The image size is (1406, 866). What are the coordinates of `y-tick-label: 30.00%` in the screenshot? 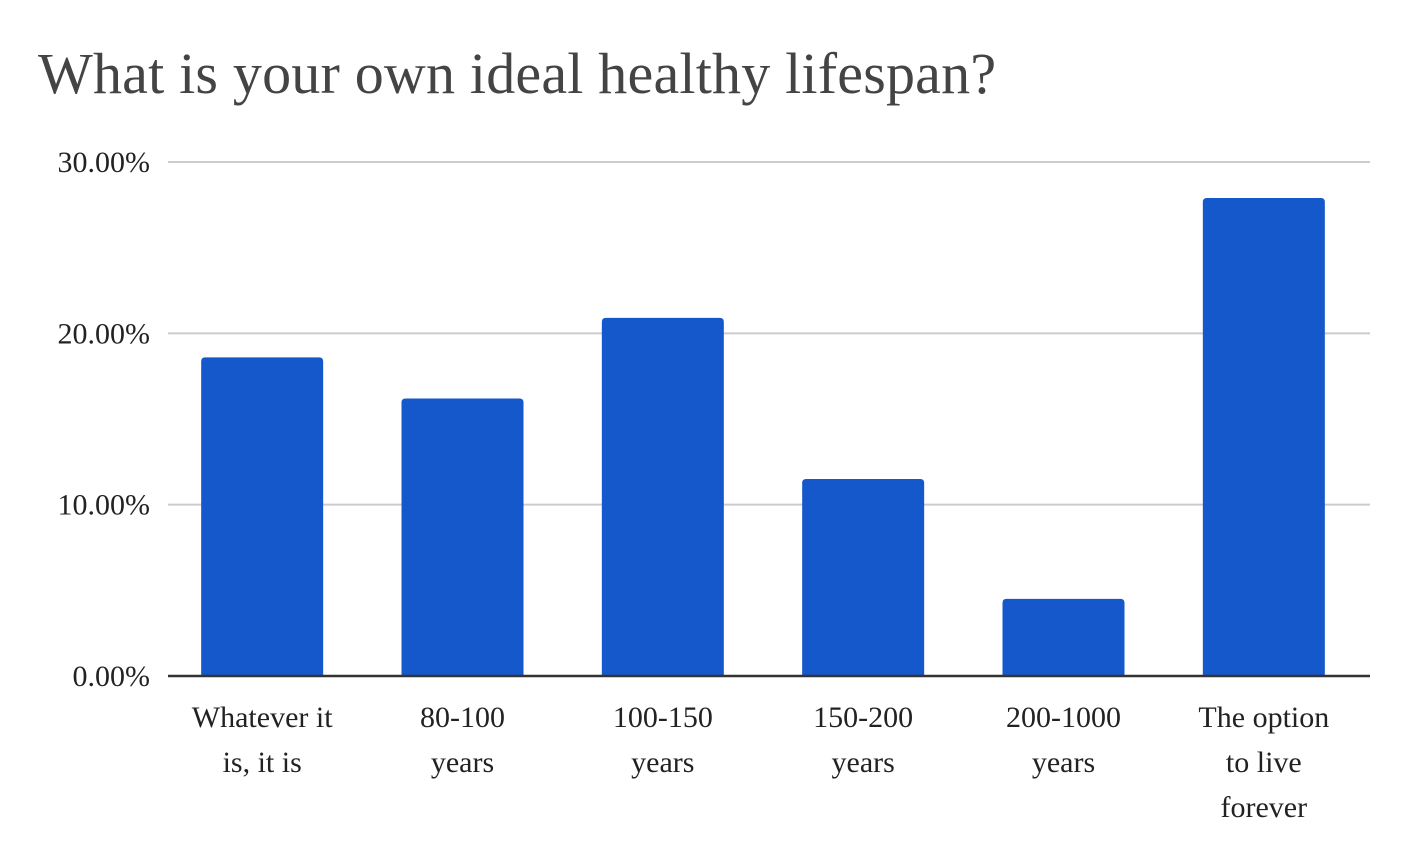 It's located at (104, 162).